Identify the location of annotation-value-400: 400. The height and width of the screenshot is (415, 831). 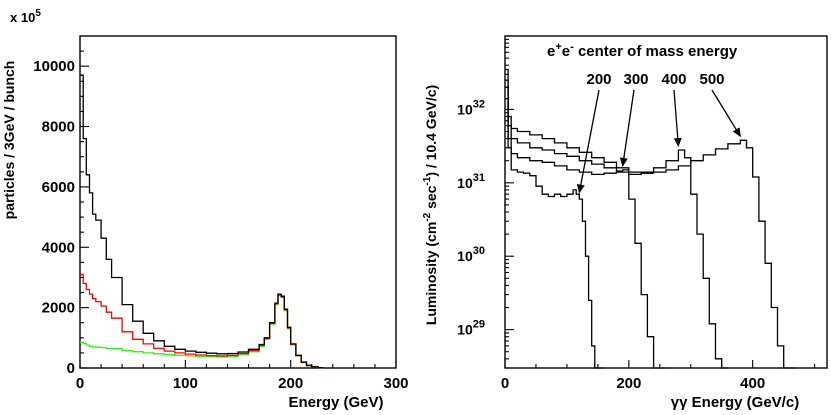
(673, 79).